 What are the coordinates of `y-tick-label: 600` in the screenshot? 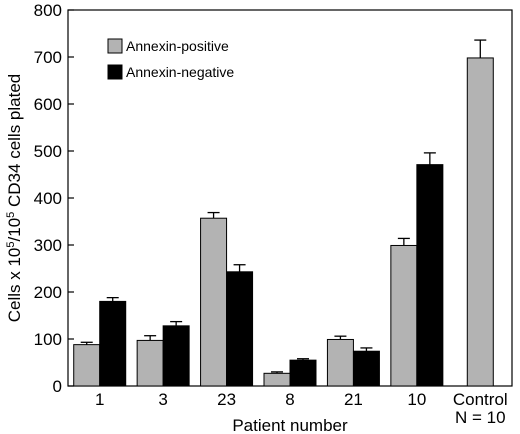 It's located at (48, 104).